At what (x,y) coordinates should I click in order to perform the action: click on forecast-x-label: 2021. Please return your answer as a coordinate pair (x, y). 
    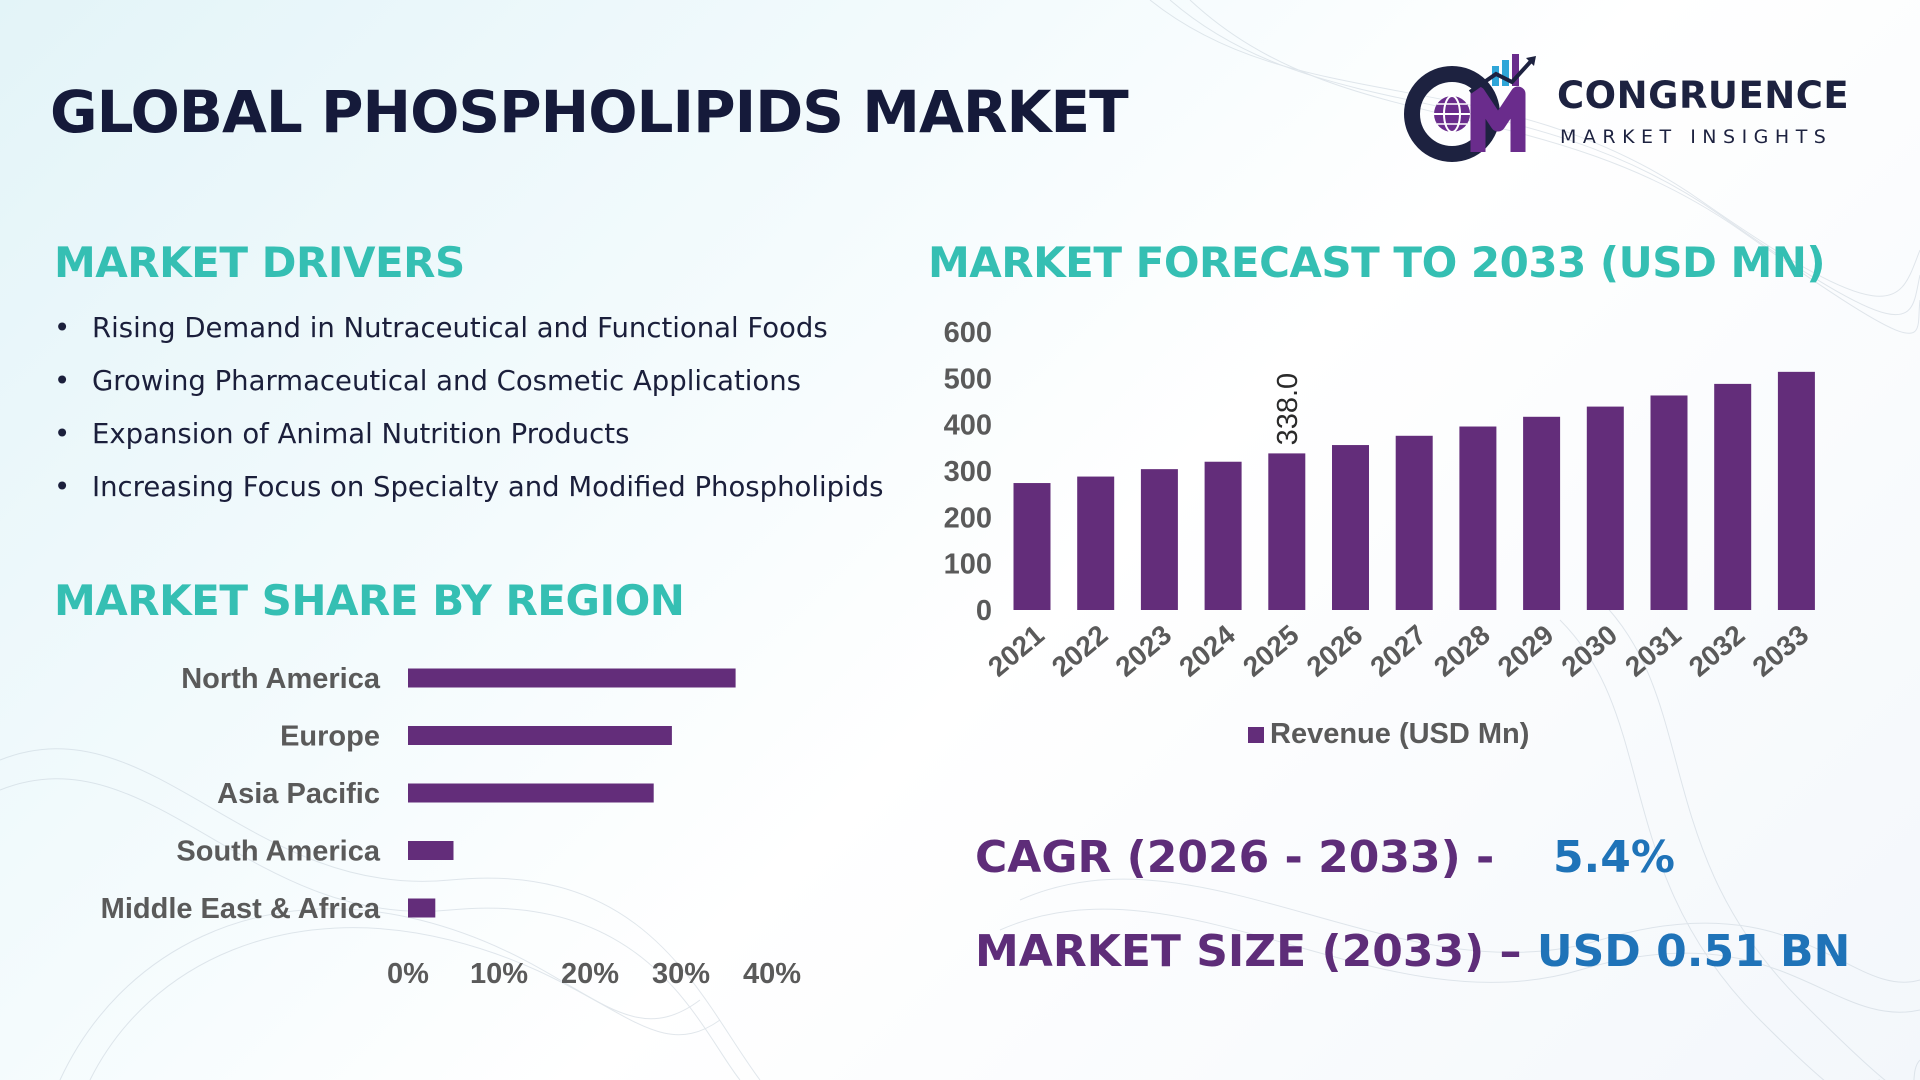
    Looking at the image, I should click on (1016, 651).